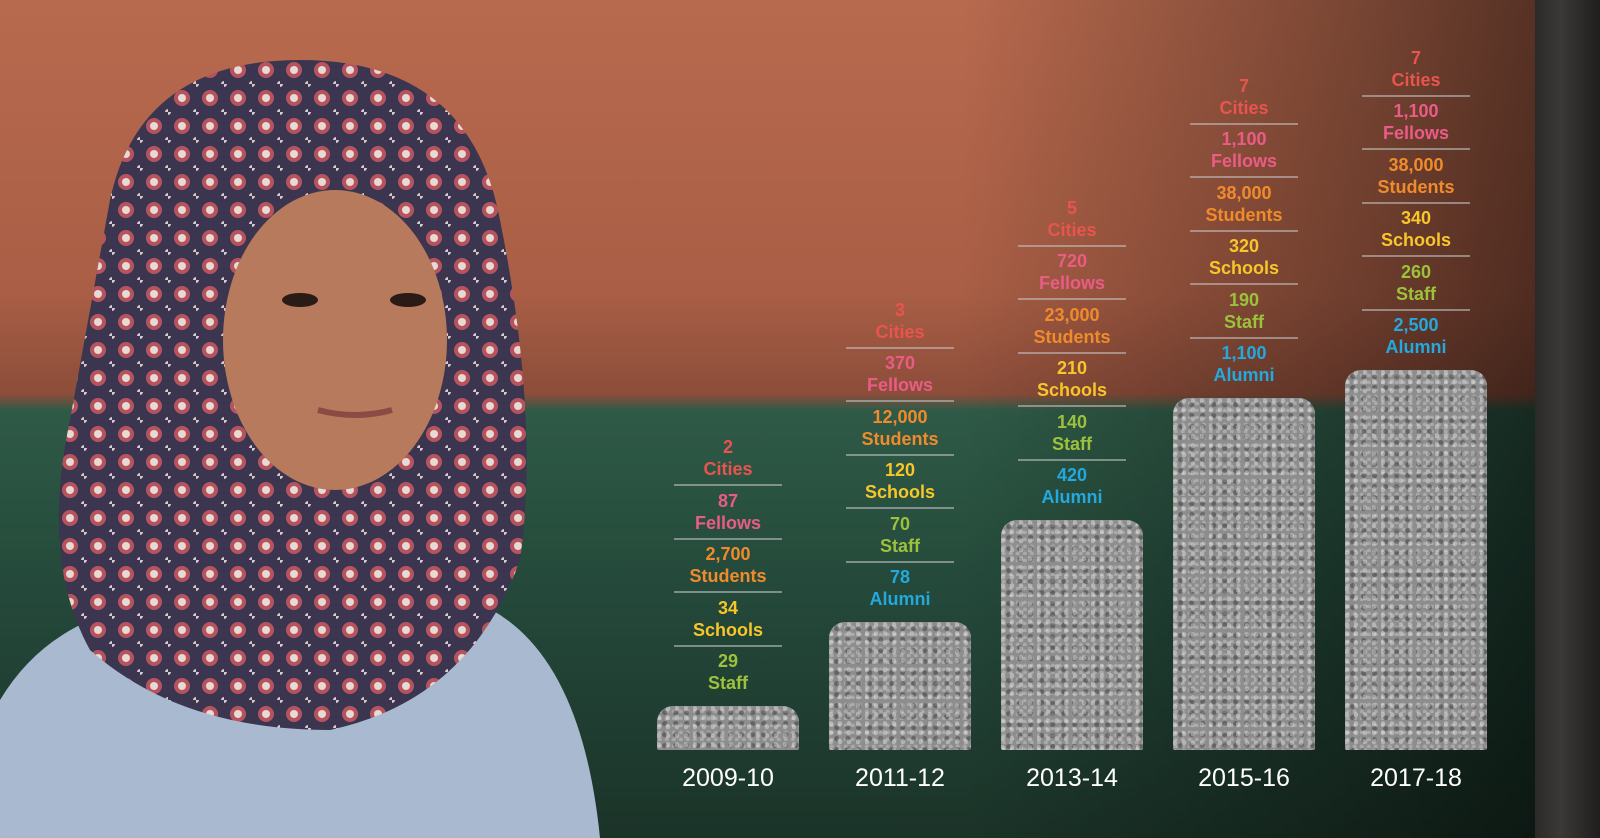  Describe the element at coordinates (1072, 421) in the screenshot. I see `stat-value: 140` at that location.